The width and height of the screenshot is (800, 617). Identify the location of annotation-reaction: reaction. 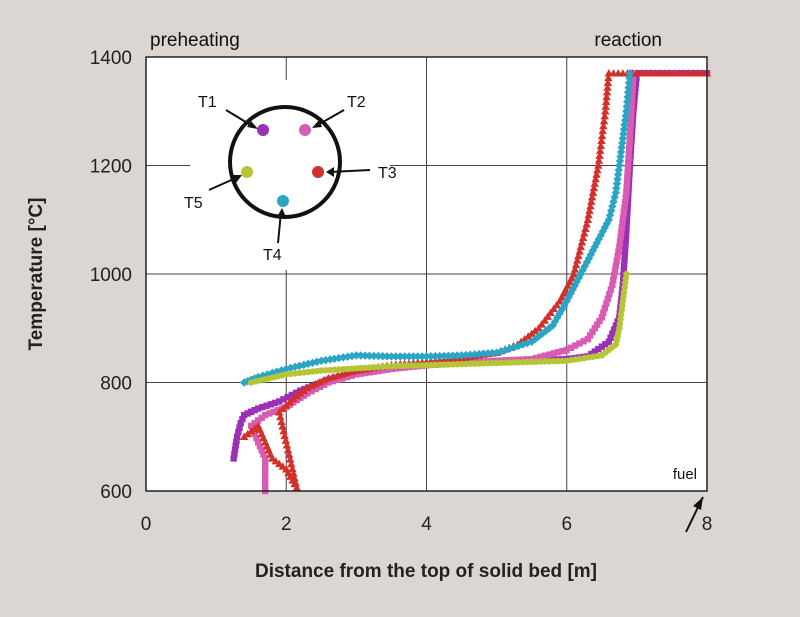
(628, 40).